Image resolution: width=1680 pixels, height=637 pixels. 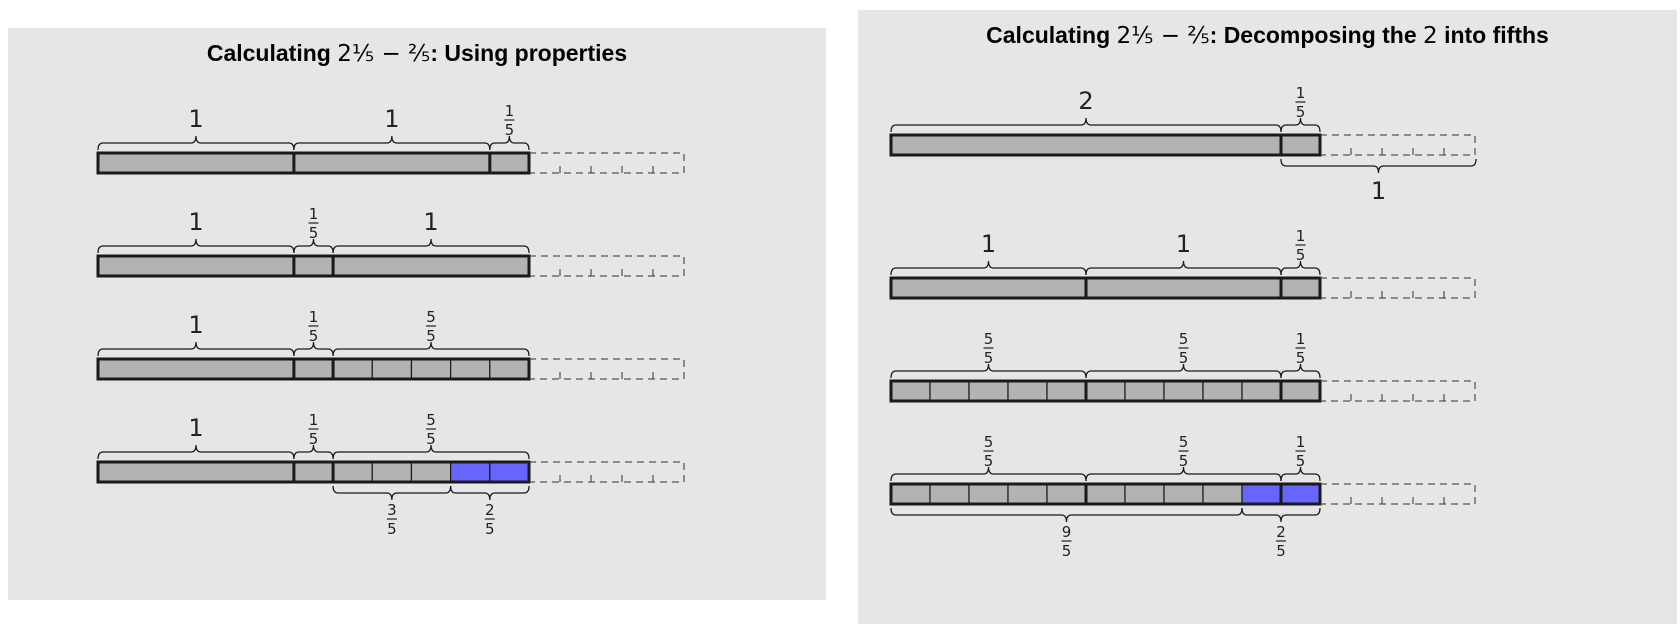 What do you see at coordinates (1301, 255) in the screenshot?
I see `right_panel-row-2-top-label-3-denominator: 5` at bounding box center [1301, 255].